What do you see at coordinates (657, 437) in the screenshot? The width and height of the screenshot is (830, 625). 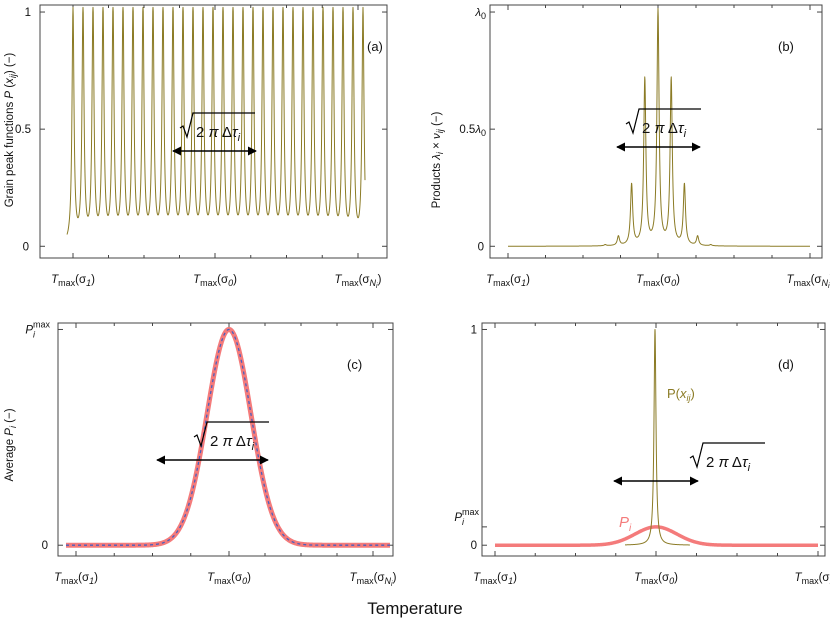 I see `series-line-Pxij` at bounding box center [657, 437].